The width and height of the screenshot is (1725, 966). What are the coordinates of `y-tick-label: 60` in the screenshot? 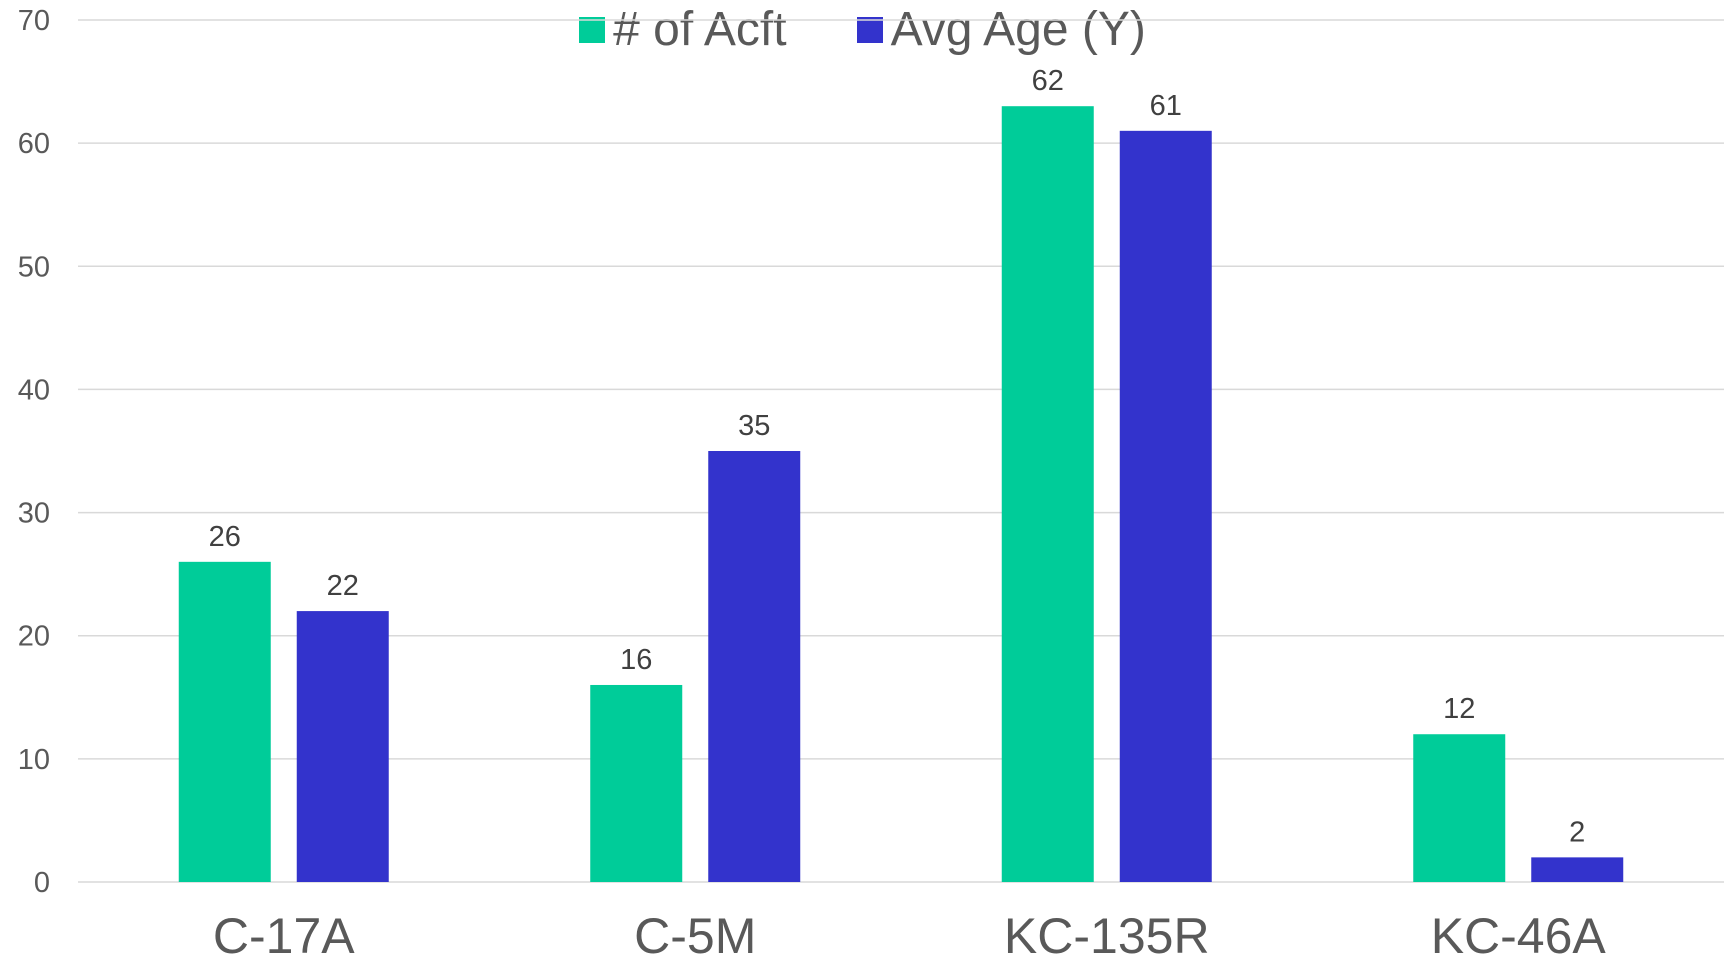 It's located at (34, 144).